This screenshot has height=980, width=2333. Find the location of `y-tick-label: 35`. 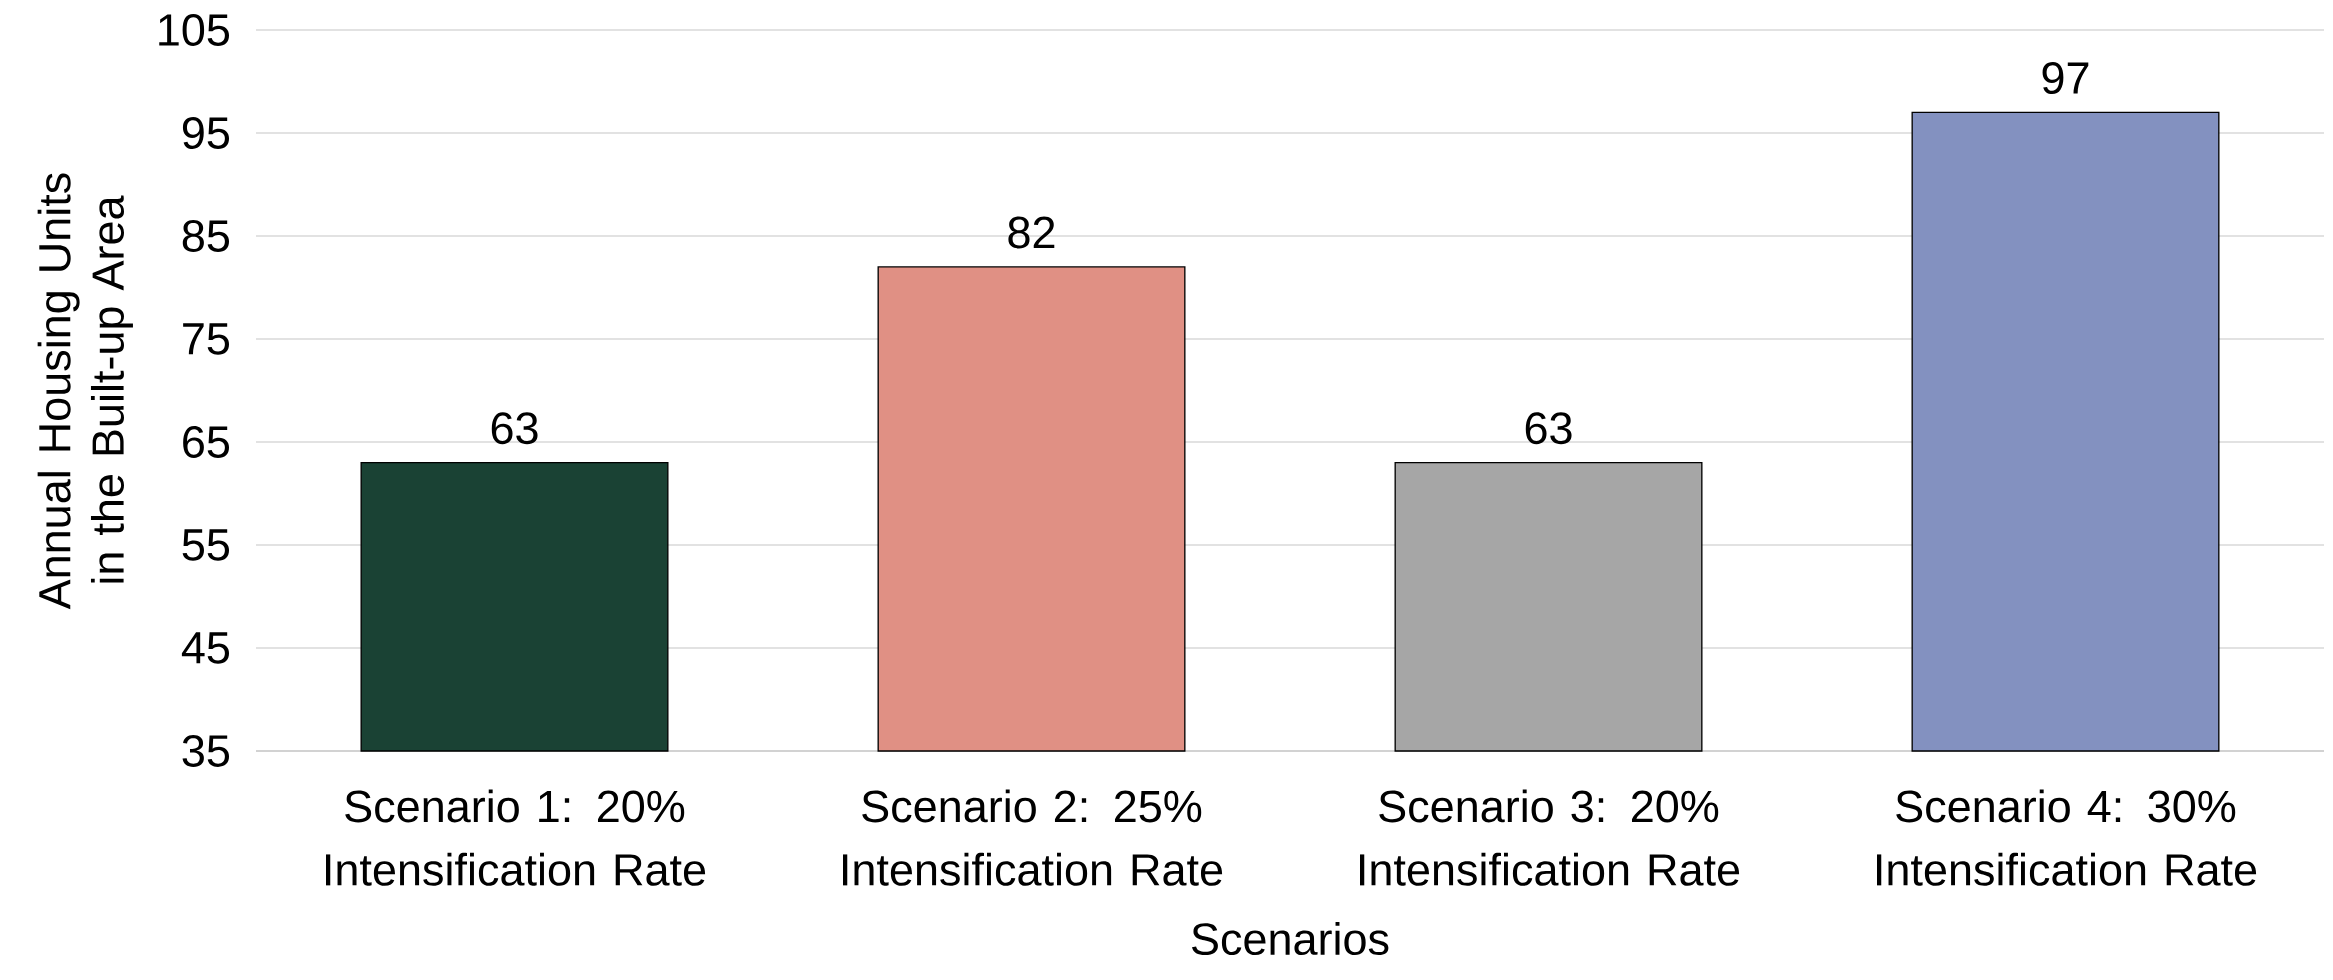

y-tick-label: 35 is located at coordinates (206, 751).